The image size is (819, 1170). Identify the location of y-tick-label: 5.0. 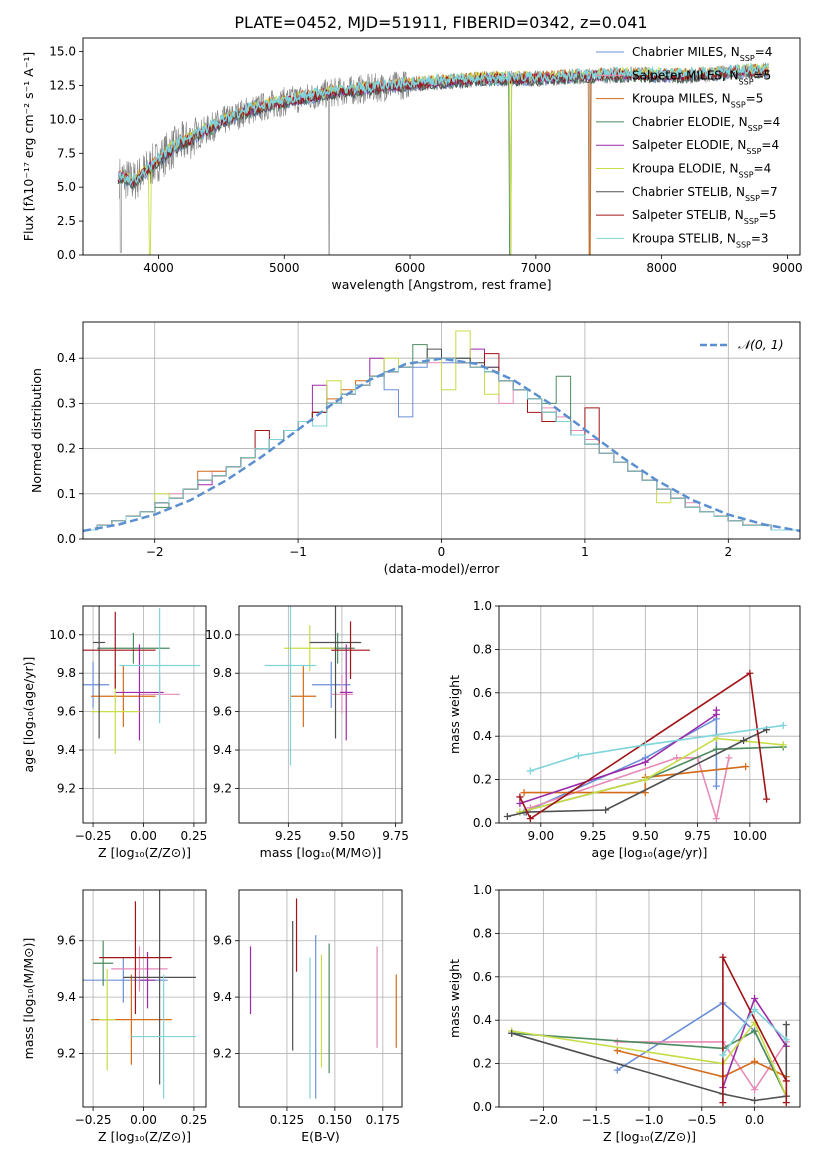
(66, 187).